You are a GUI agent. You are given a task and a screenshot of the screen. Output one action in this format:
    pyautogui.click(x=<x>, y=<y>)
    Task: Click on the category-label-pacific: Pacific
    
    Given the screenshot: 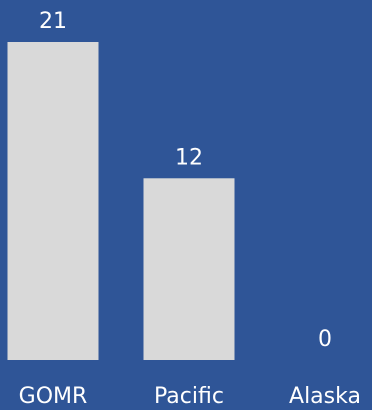 What is the action you would take?
    pyautogui.click(x=189, y=396)
    